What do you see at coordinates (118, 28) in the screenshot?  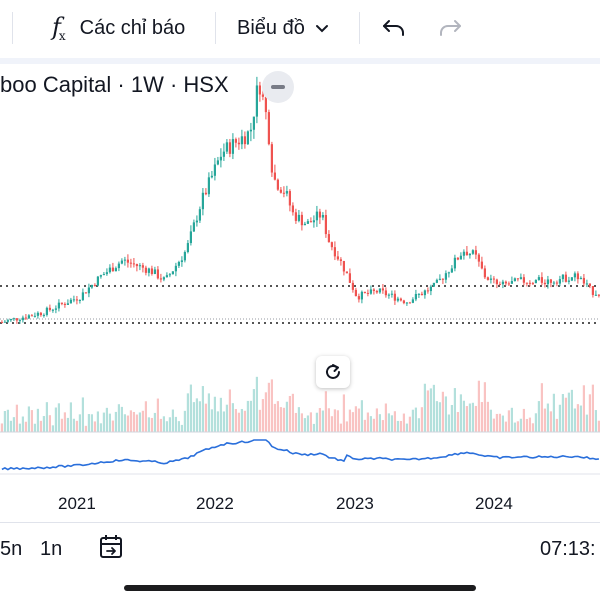 I see `indicators-button: fx Các chỉ báo` at bounding box center [118, 28].